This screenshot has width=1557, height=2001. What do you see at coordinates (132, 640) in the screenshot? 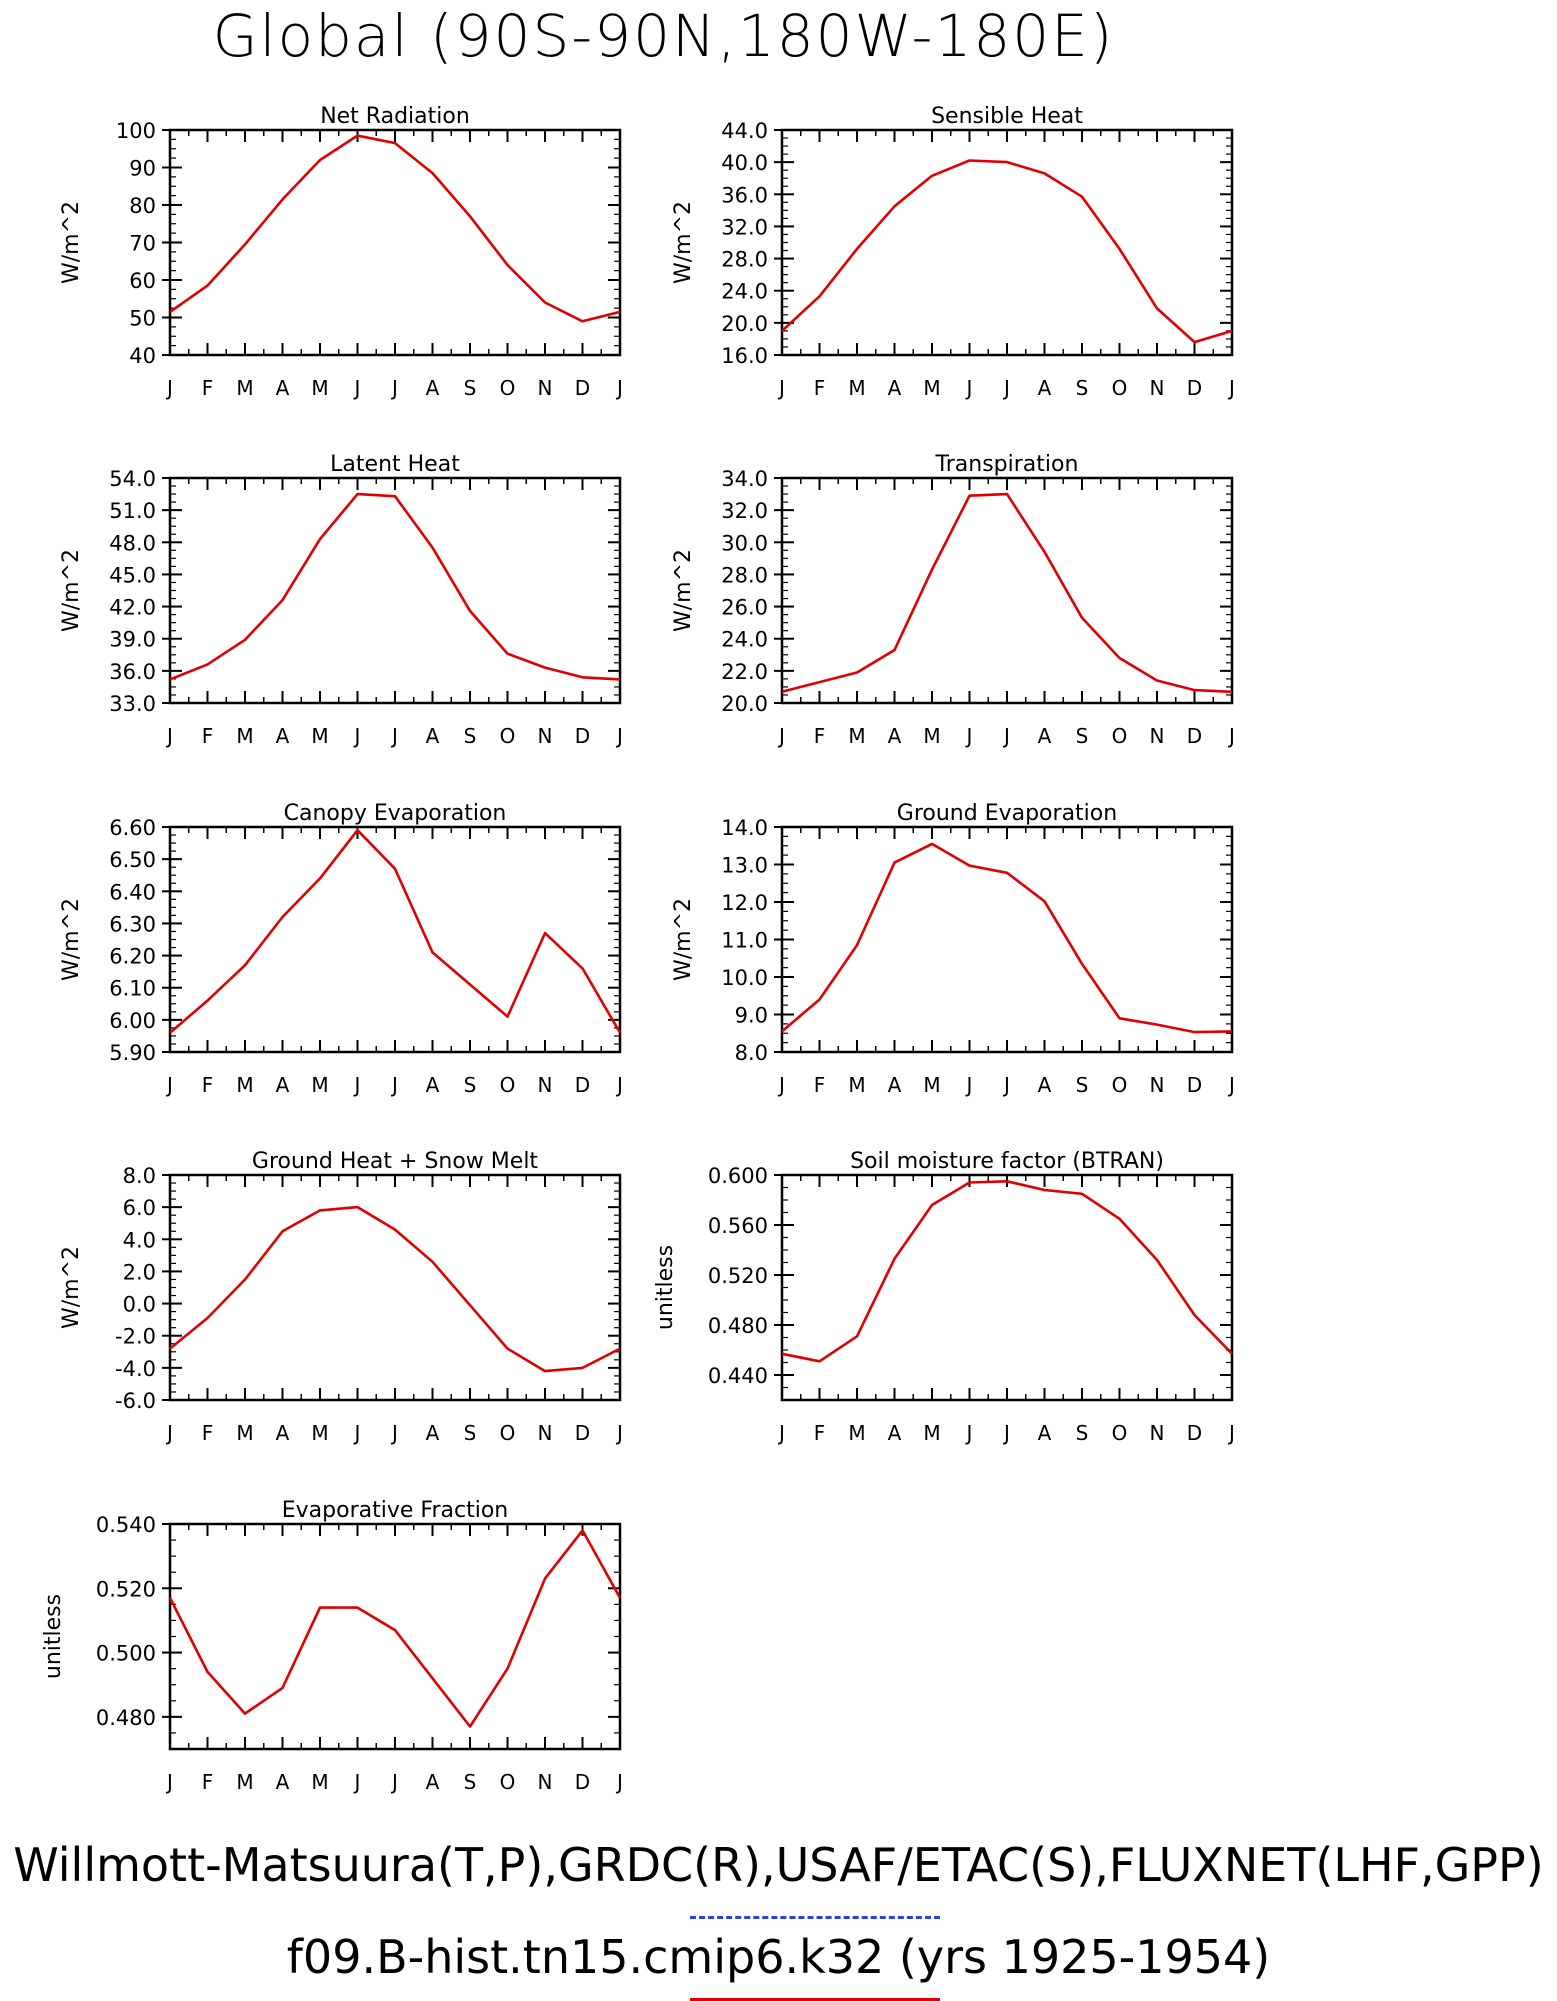
I see `y-tick-label: 39.0` at bounding box center [132, 640].